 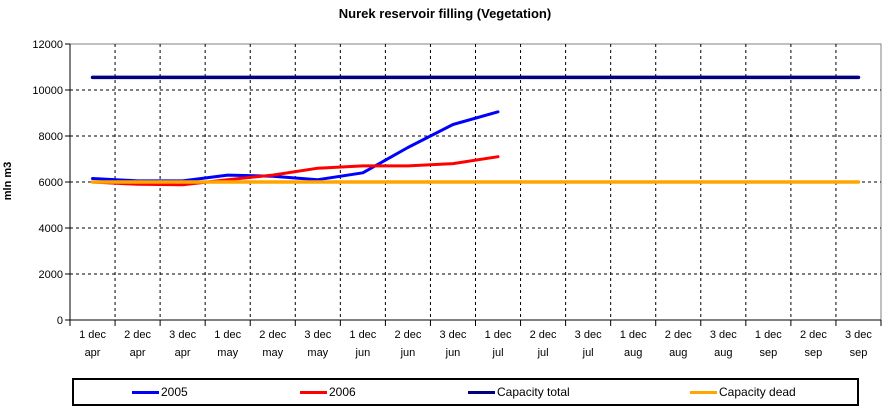 I want to click on legend: 2005 2006 Capacity total Capacity dead, so click(x=465, y=392).